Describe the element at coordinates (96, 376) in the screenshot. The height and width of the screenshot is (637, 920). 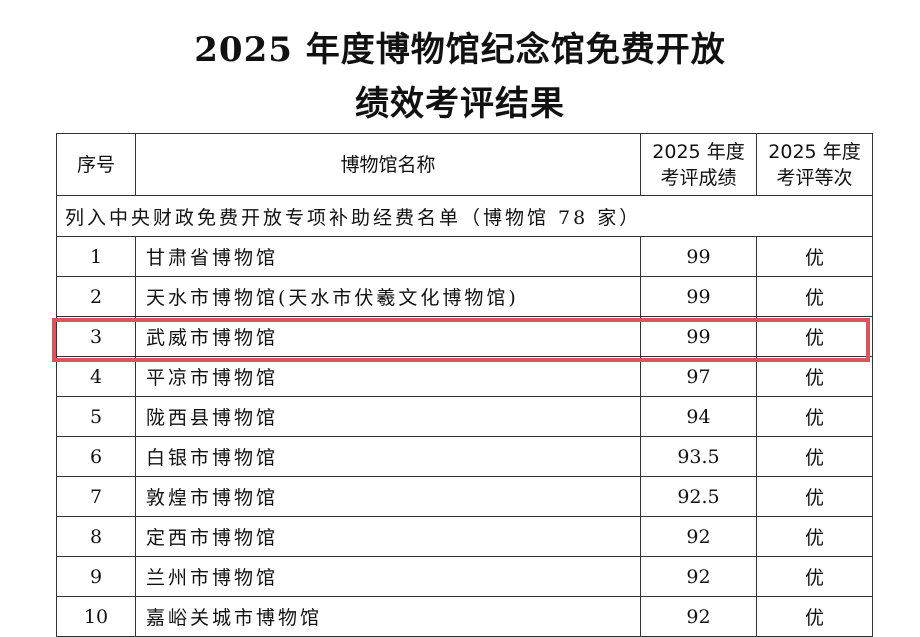
I see `cell-no: 4` at that location.